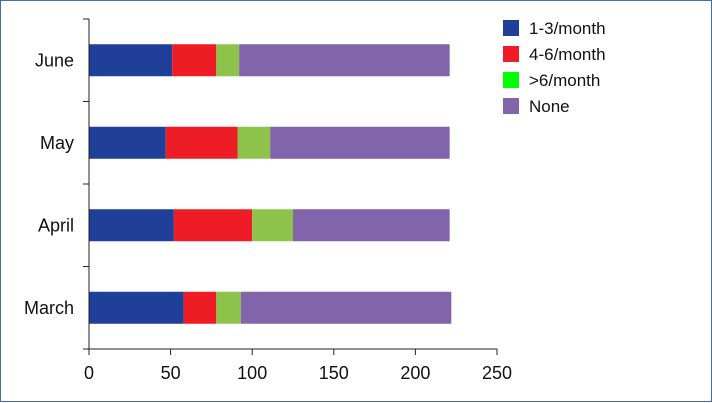 The height and width of the screenshot is (403, 712). Describe the element at coordinates (252, 373) in the screenshot. I see `x-tick-label: 100` at that location.